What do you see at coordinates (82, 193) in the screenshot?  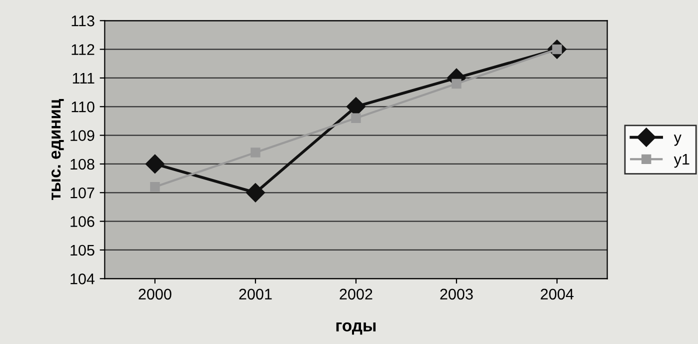 I see `y-tick-label: 107` at bounding box center [82, 193].